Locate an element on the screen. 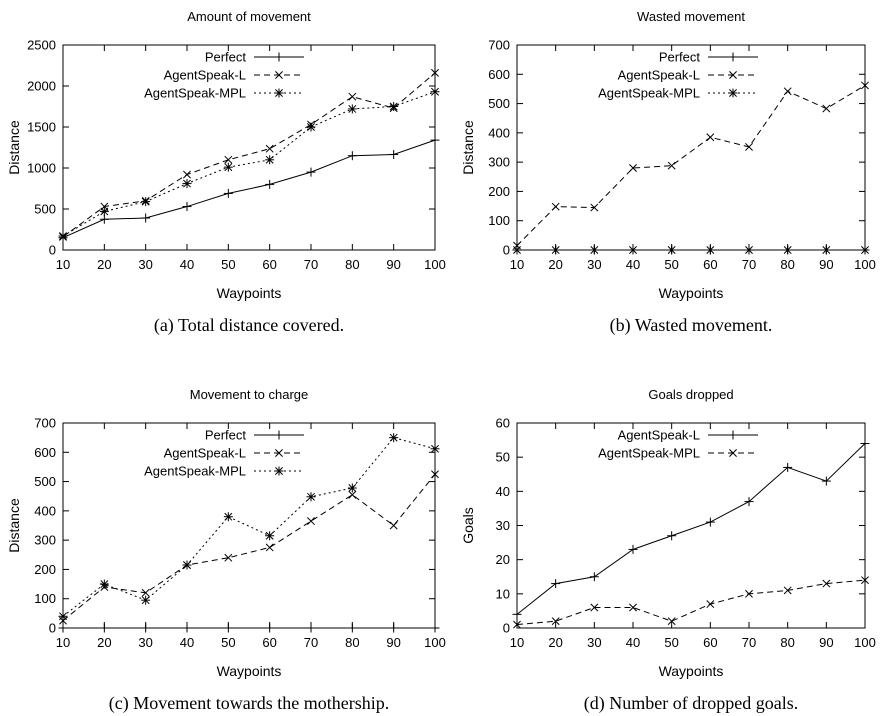 This screenshot has height=716, width=881. chart-1-legend-label: AgentSpeak-L is located at coordinates (205, 75).